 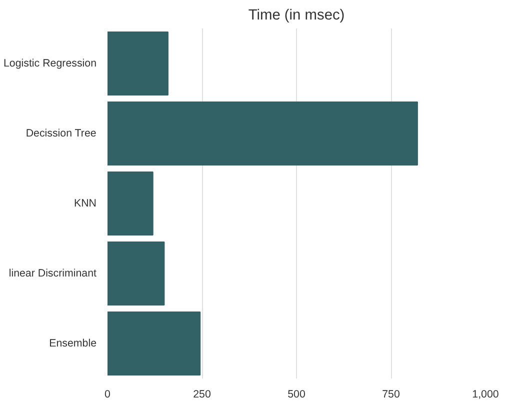 I want to click on y-tick-label: Decission Tree, so click(x=61, y=134).